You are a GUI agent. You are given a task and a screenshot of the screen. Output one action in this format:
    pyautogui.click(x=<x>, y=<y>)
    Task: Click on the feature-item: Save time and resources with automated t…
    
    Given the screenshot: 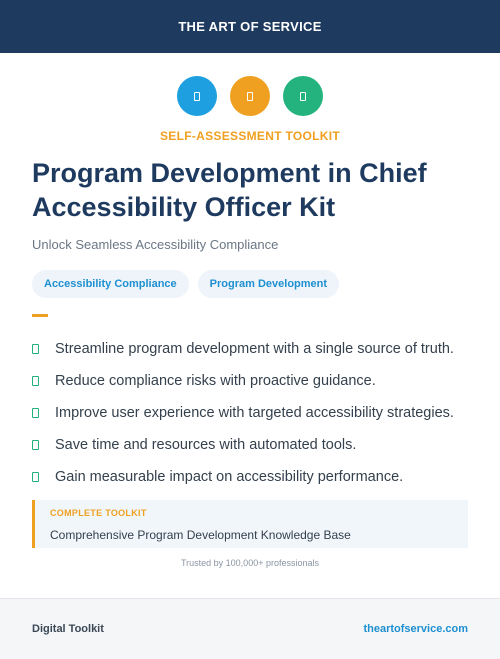 What is the action you would take?
    pyautogui.click(x=262, y=445)
    